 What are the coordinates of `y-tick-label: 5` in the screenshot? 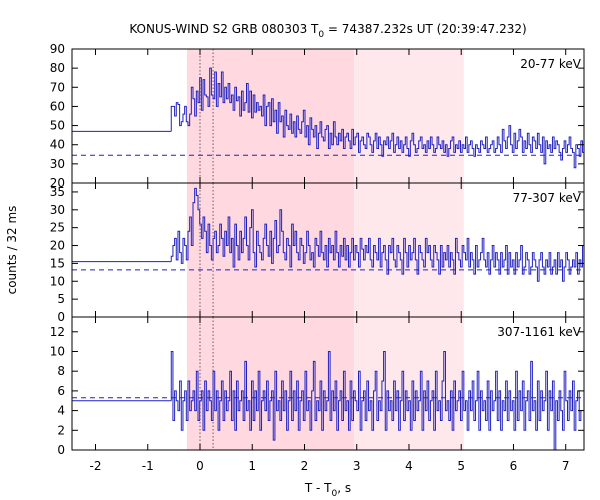 It's located at (61, 299).